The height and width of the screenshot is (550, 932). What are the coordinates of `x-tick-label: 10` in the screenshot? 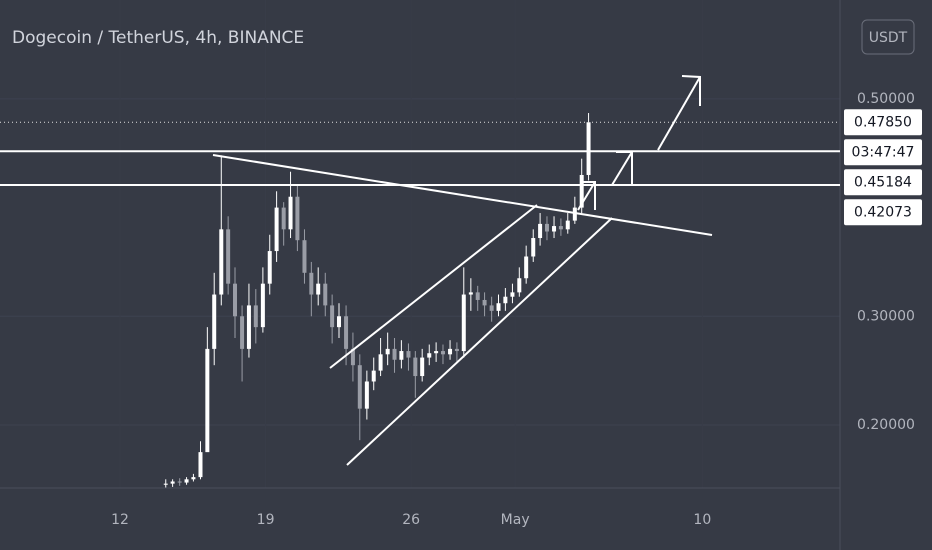 It's located at (702, 520).